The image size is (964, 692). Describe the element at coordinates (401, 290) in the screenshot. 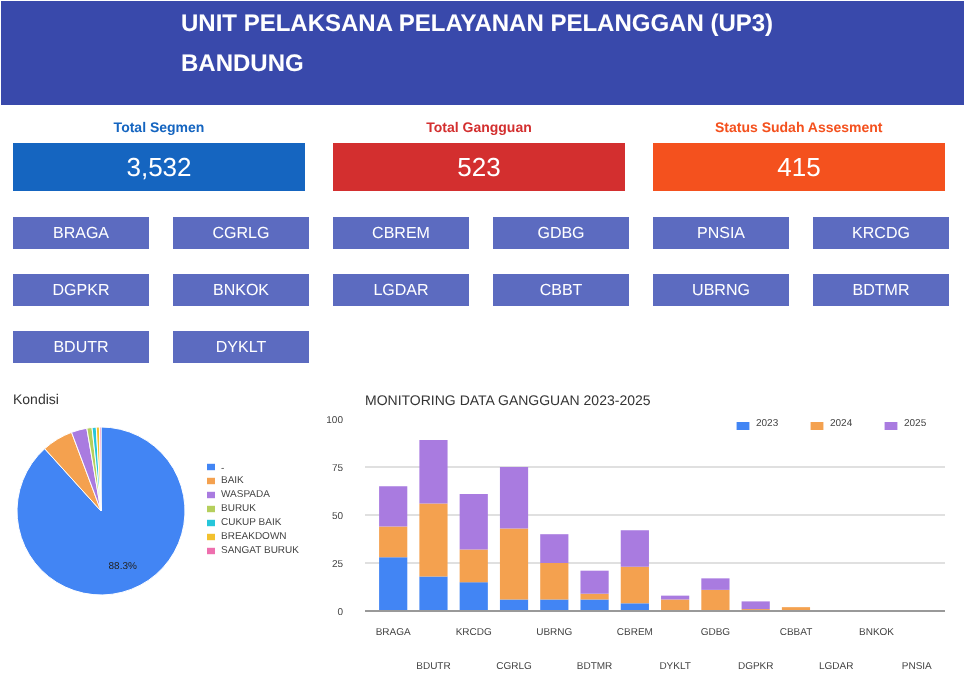

I see `text: LGDAR` at that location.